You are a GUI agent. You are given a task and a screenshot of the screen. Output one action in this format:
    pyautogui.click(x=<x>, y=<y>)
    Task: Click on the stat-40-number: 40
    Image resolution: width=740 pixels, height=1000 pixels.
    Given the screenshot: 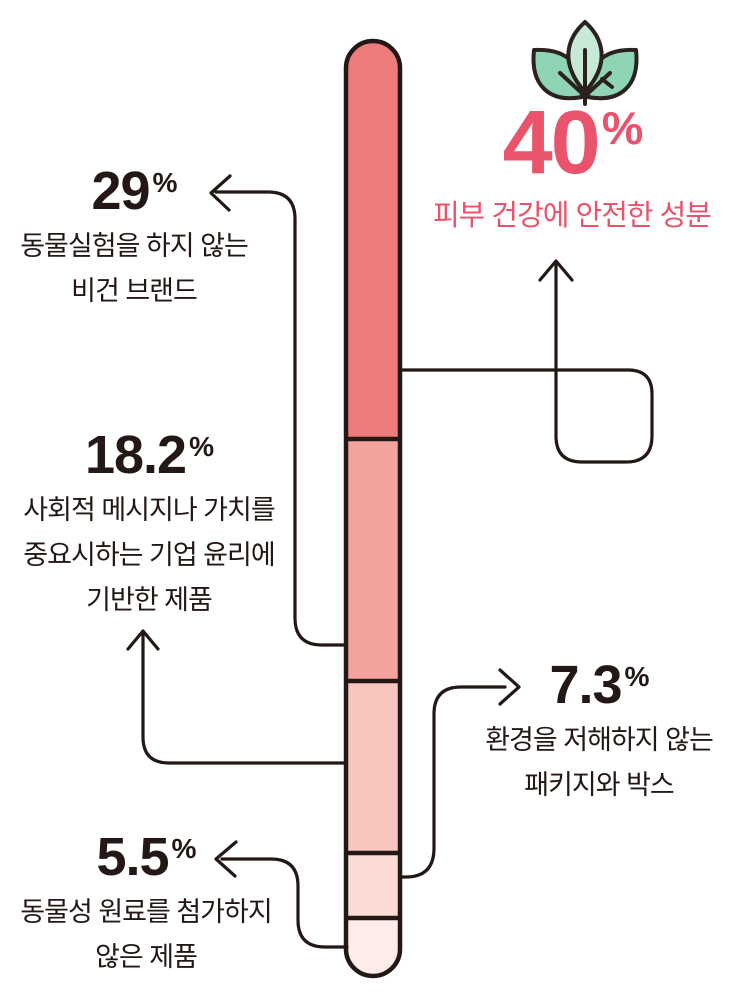 What is the action you would take?
    pyautogui.click(x=551, y=143)
    